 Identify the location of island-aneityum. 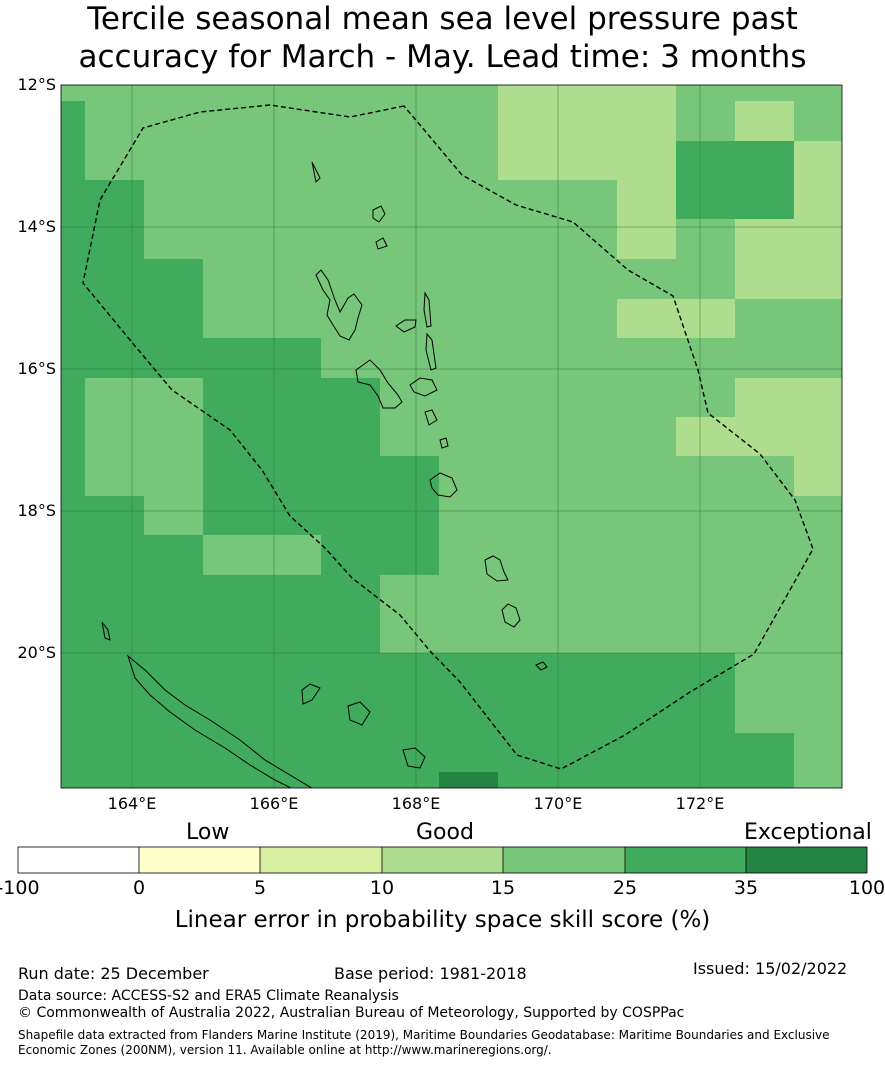
(541, 666).